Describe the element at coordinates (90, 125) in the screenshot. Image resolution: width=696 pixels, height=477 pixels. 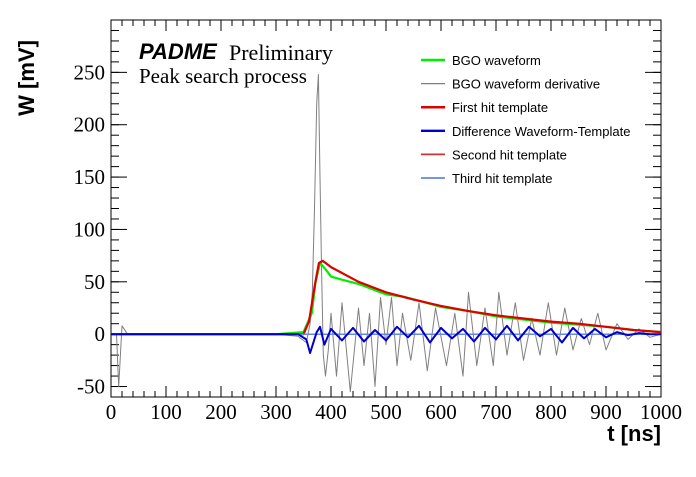
I see `y-tick-label: 200` at that location.